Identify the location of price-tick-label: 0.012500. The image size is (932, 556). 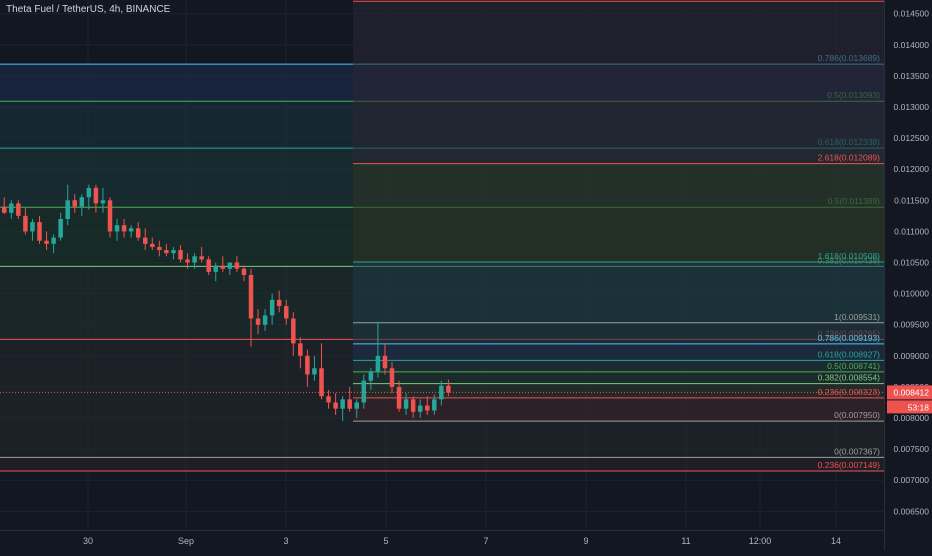
(912, 138).